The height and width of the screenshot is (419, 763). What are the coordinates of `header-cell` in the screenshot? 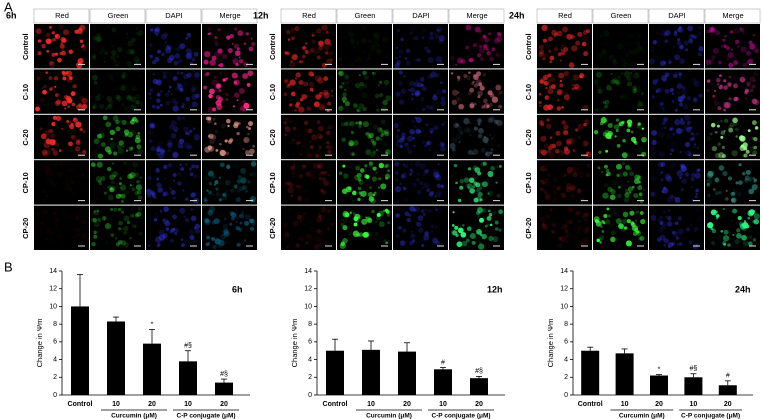 It's located at (173, 16).